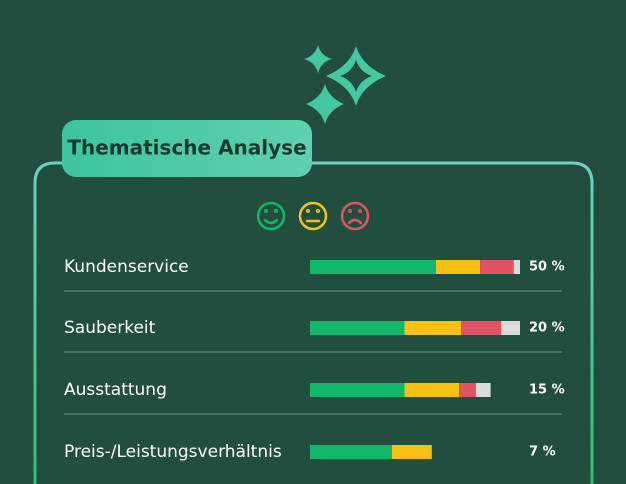 This screenshot has height=484, width=626. I want to click on share-label: 7 %, so click(542, 452).